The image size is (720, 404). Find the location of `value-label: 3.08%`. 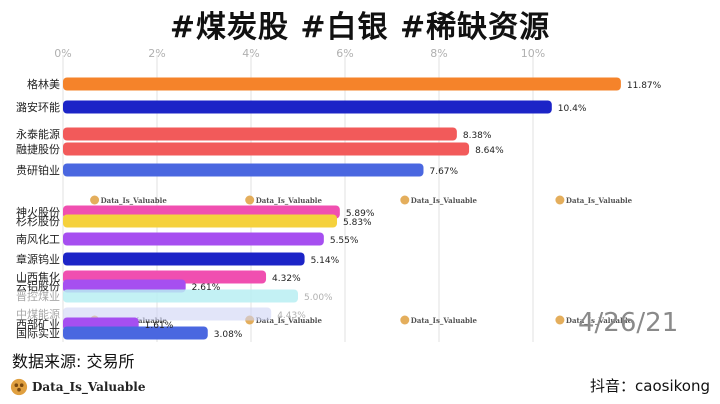

value-label: 3.08% is located at coordinates (228, 335).